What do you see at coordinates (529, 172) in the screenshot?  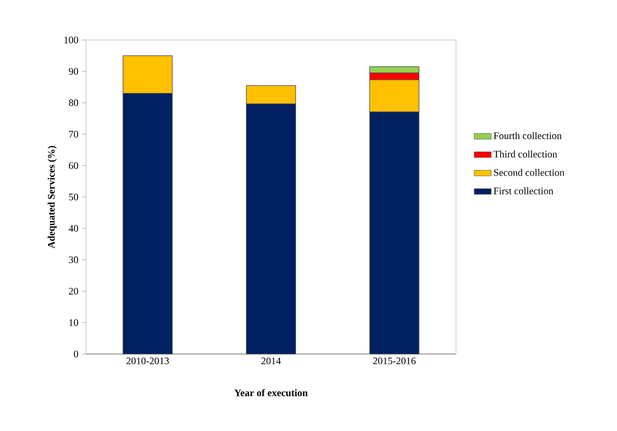 I see `legend-label: Second collection` at bounding box center [529, 172].